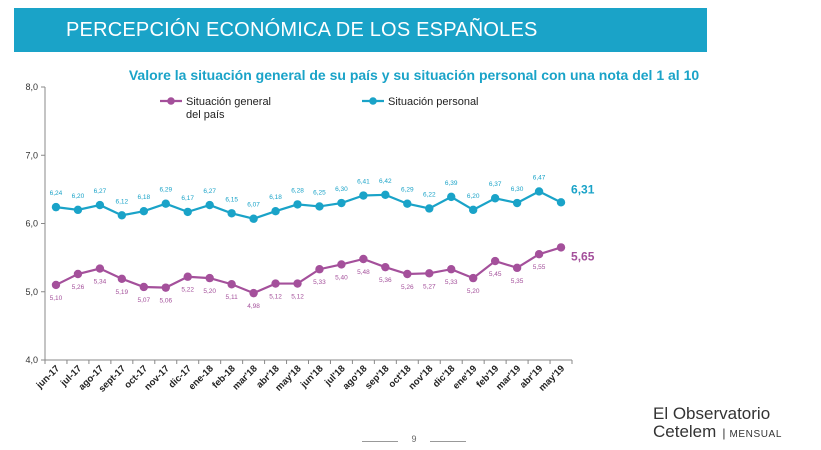 Image resolution: width=821 pixels, height=450 pixels. I want to click on series-line-general, so click(308, 270).